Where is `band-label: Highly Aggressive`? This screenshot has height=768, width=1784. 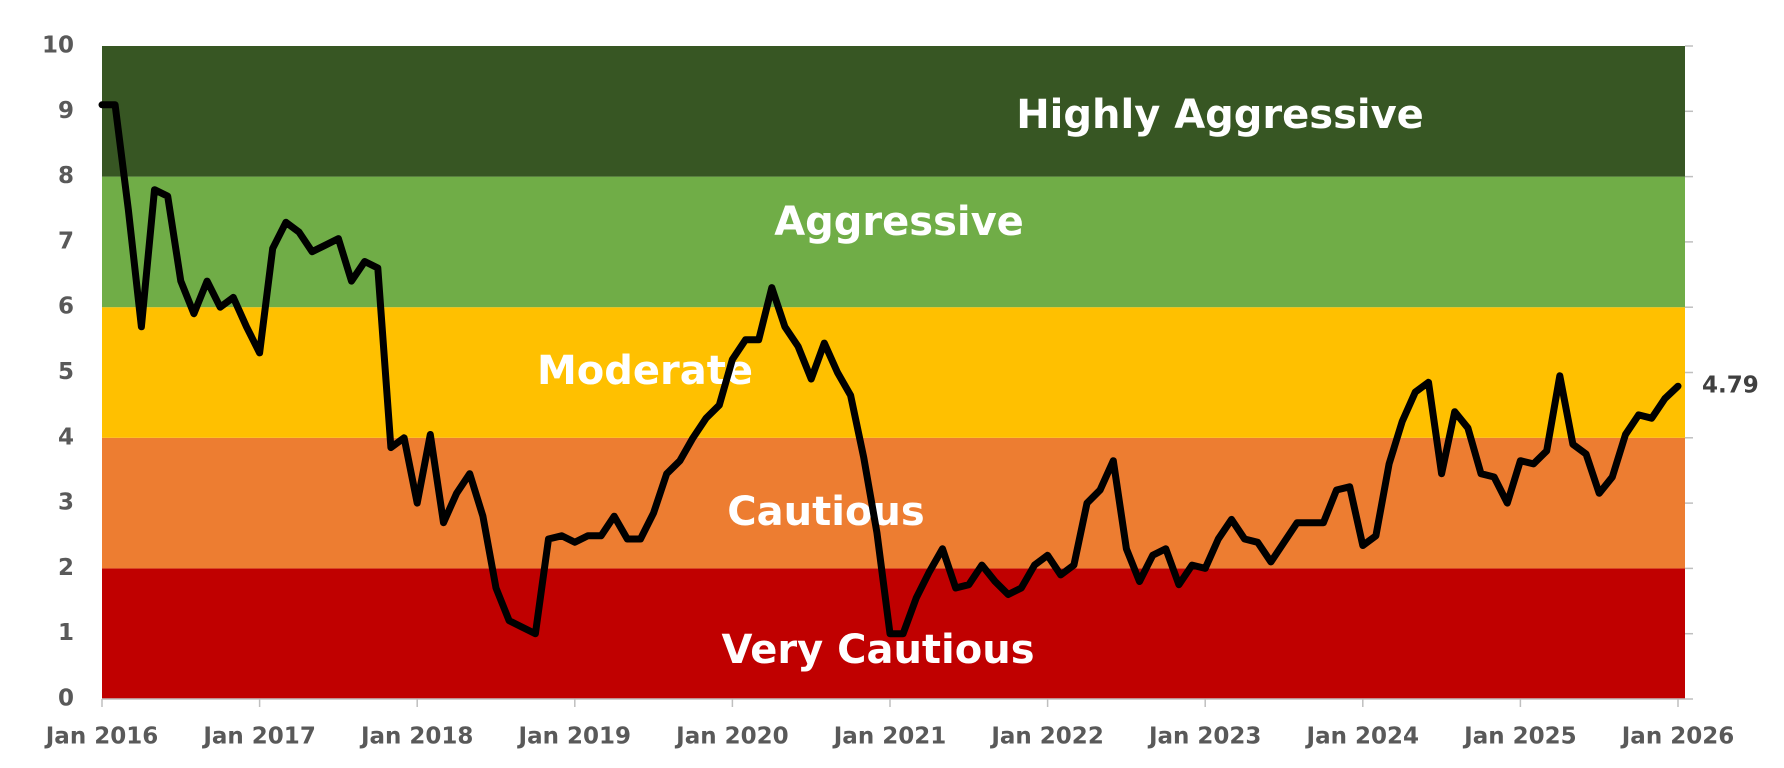 band-label: Highly Aggressive is located at coordinates (1220, 115).